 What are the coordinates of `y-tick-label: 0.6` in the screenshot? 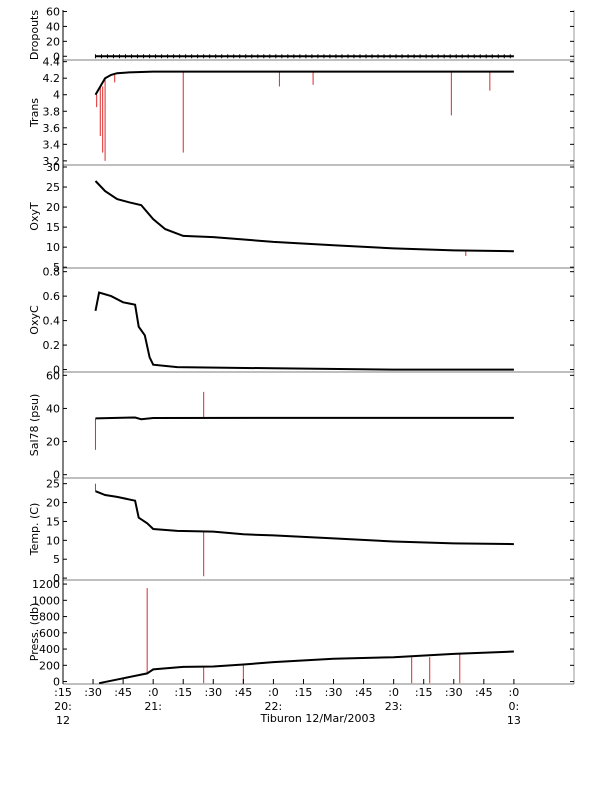 It's located at (52, 296).